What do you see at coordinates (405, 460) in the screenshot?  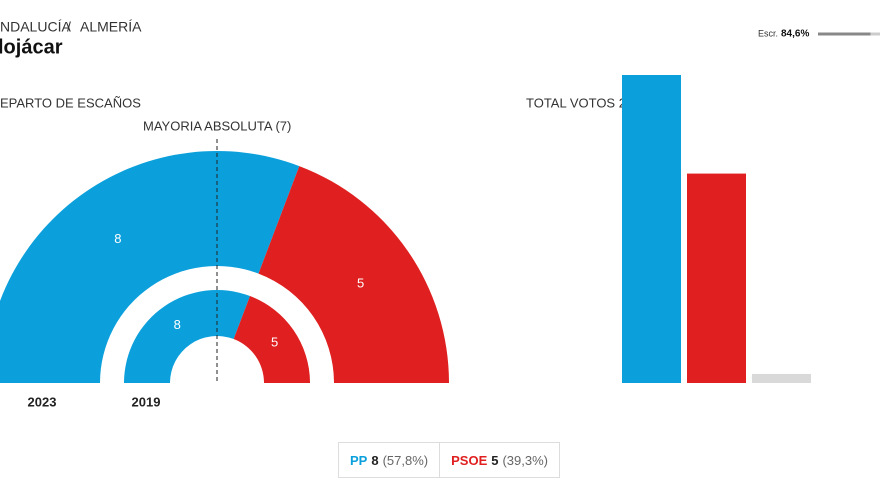 I see `legend-pct: (57,8%)` at bounding box center [405, 460].